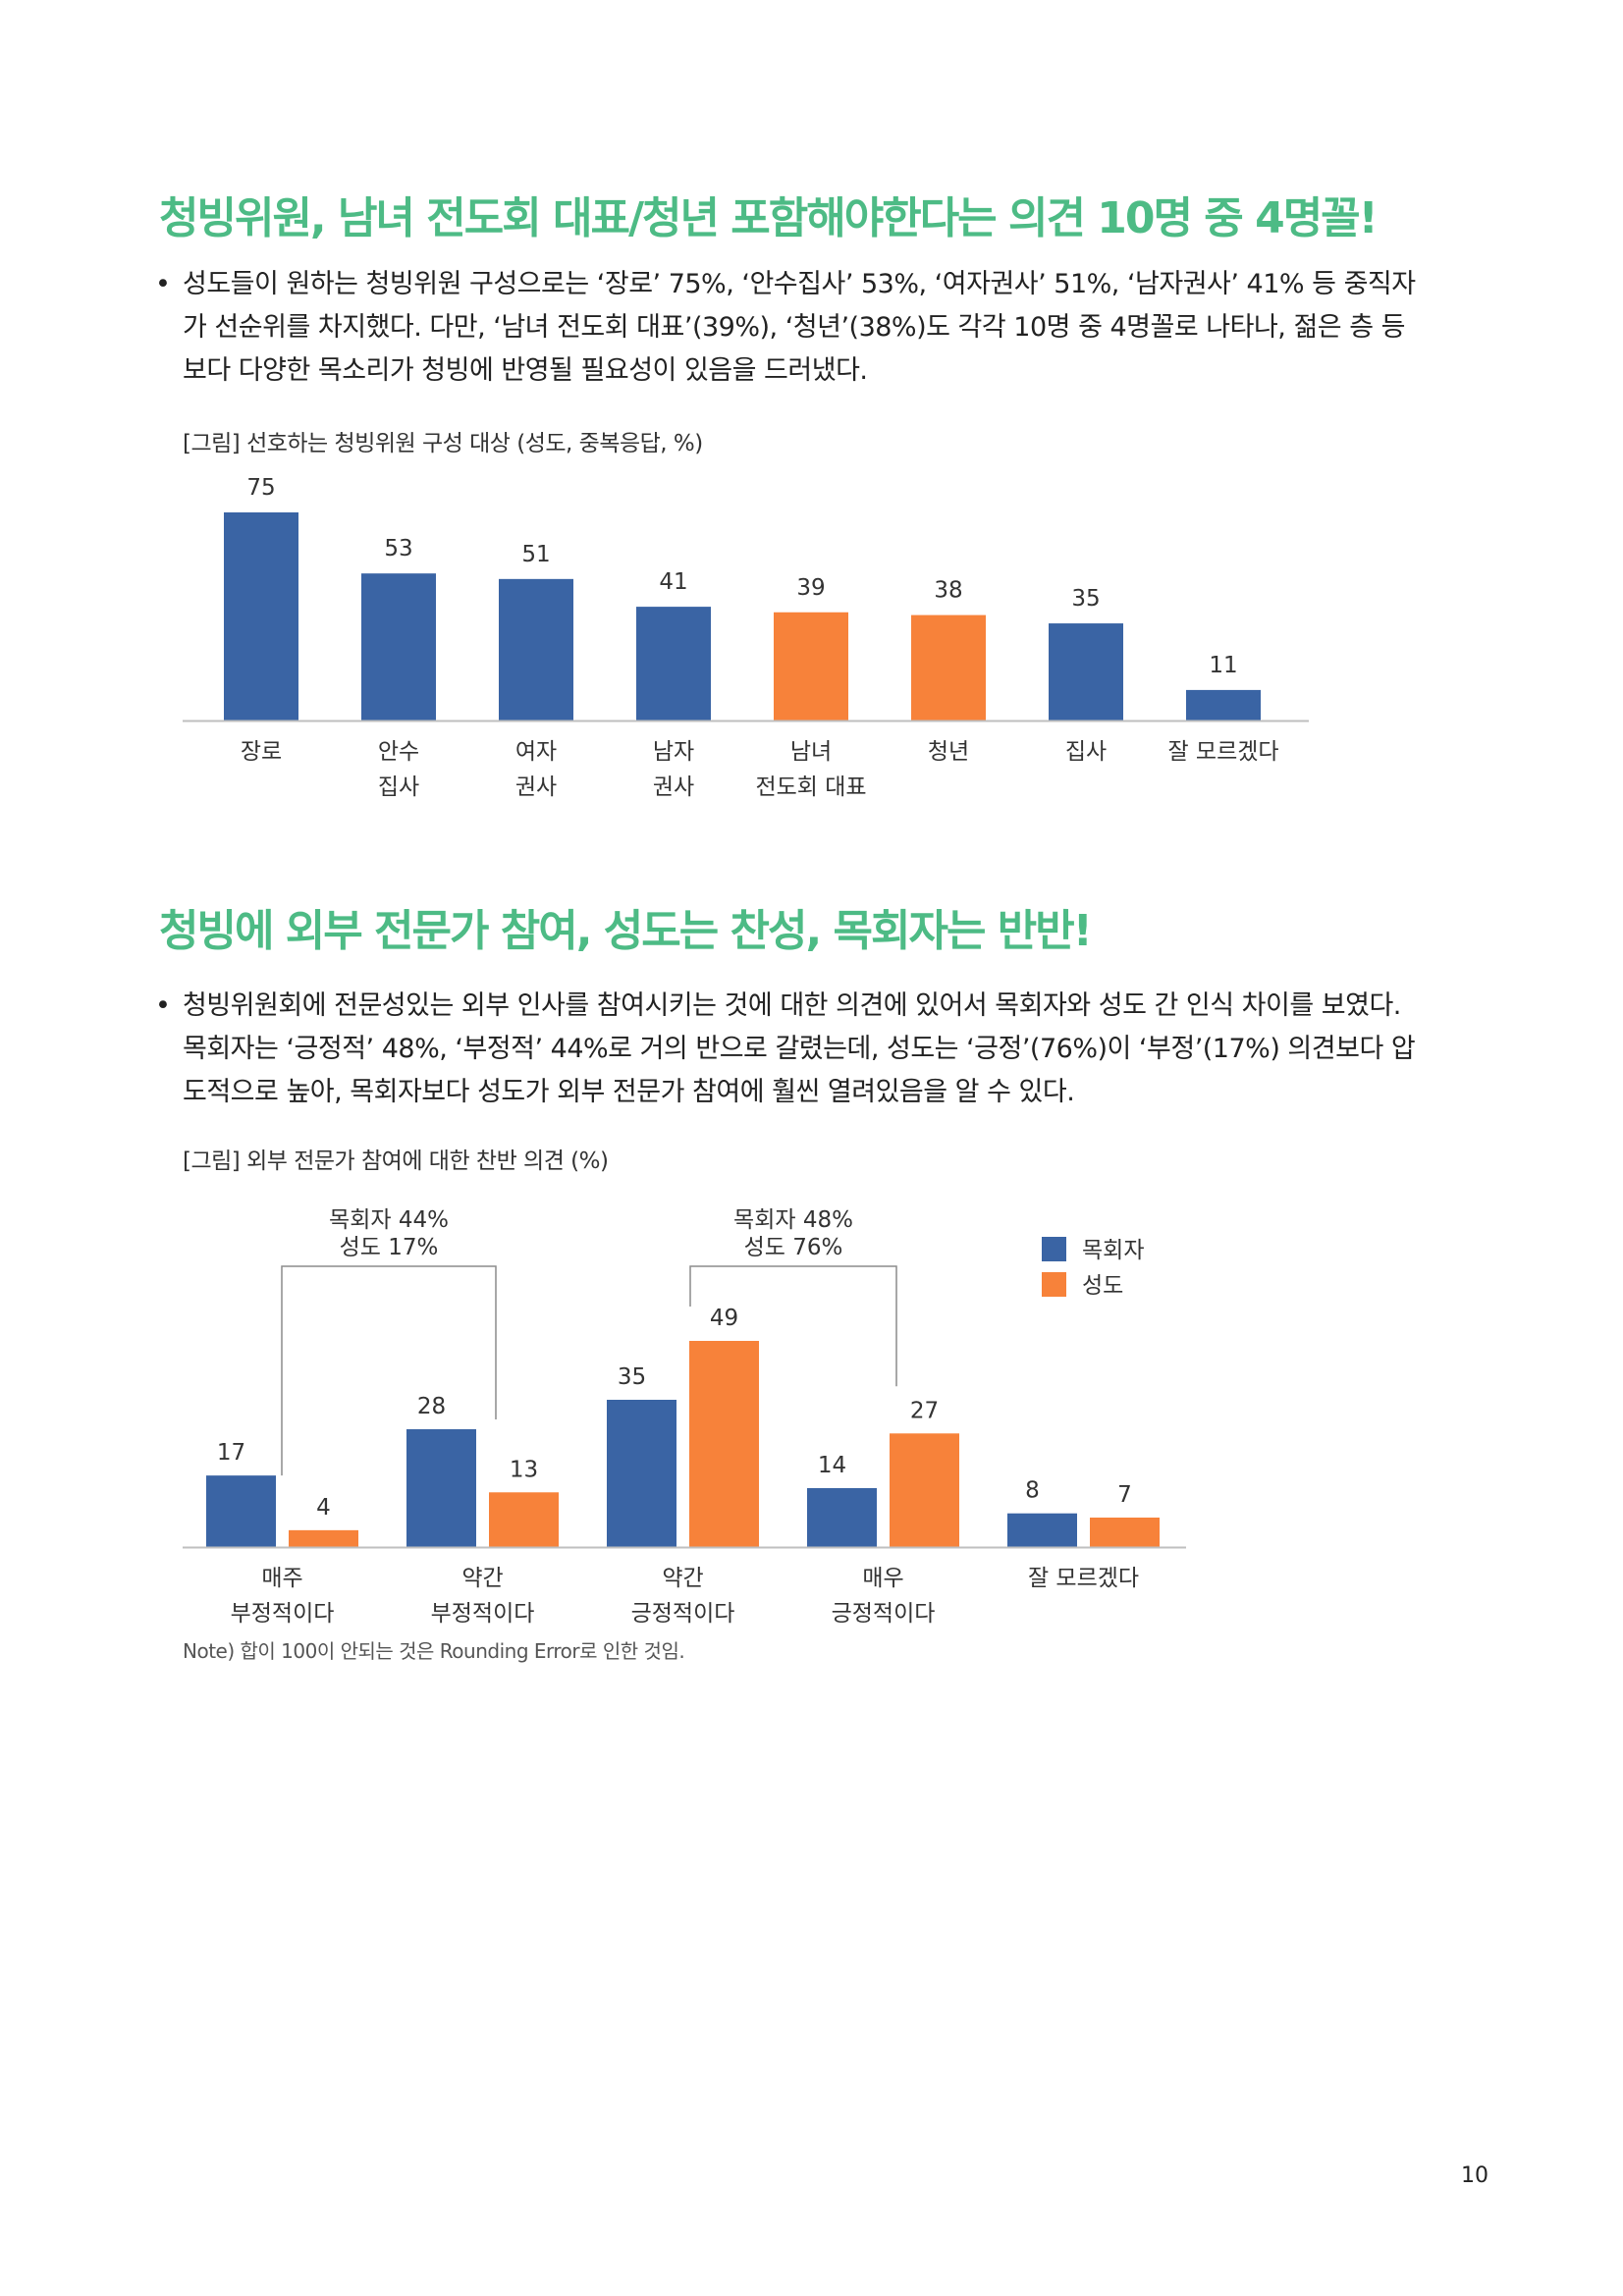  Describe the element at coordinates (626, 931) in the screenshot. I see `section2-heading: 청빙에 외부 전문가 참여, 성도는 찬성, 목회자는 반반!` at that location.